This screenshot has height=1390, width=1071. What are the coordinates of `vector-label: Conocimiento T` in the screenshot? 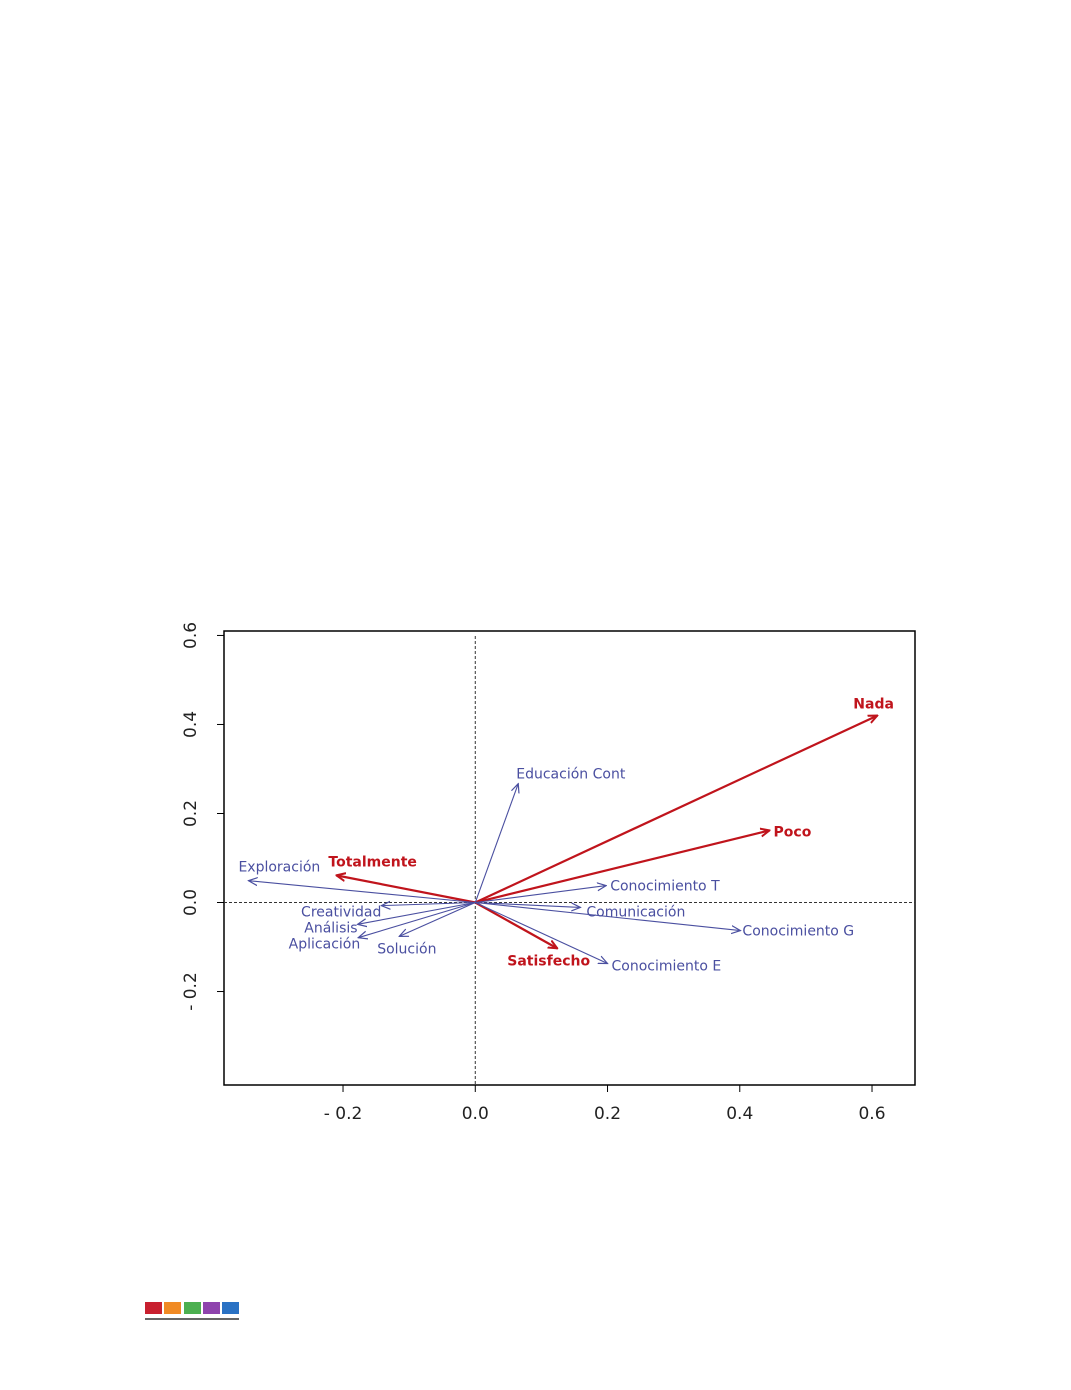 It's located at (665, 887).